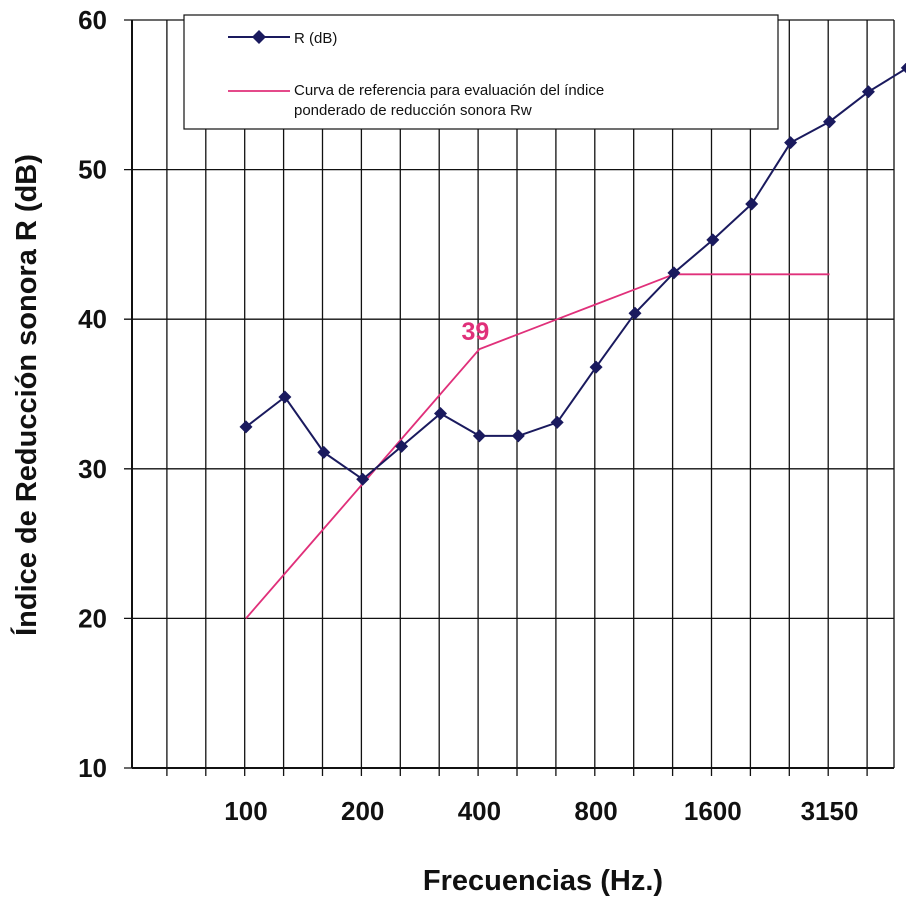  I want to click on x-axis-title: Frecuencias (Hz.), so click(543, 881).